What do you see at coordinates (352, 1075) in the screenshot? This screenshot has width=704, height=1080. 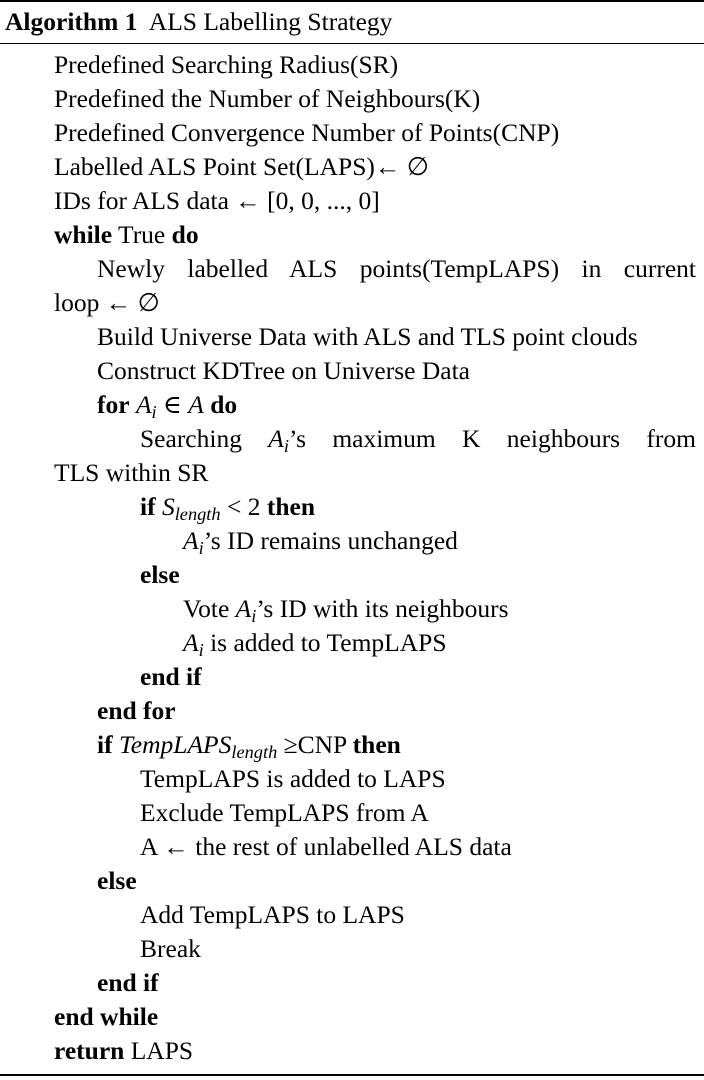 I see `bottom-rule` at bounding box center [352, 1075].